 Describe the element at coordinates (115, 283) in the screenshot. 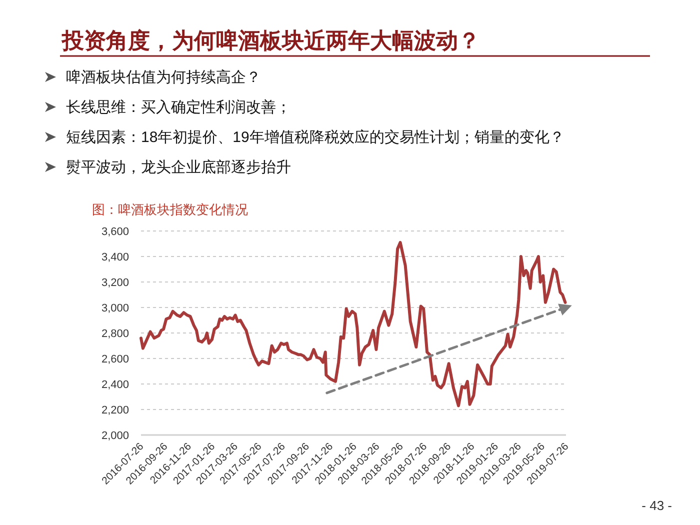

I see `y-tick-label: 3,200` at that location.